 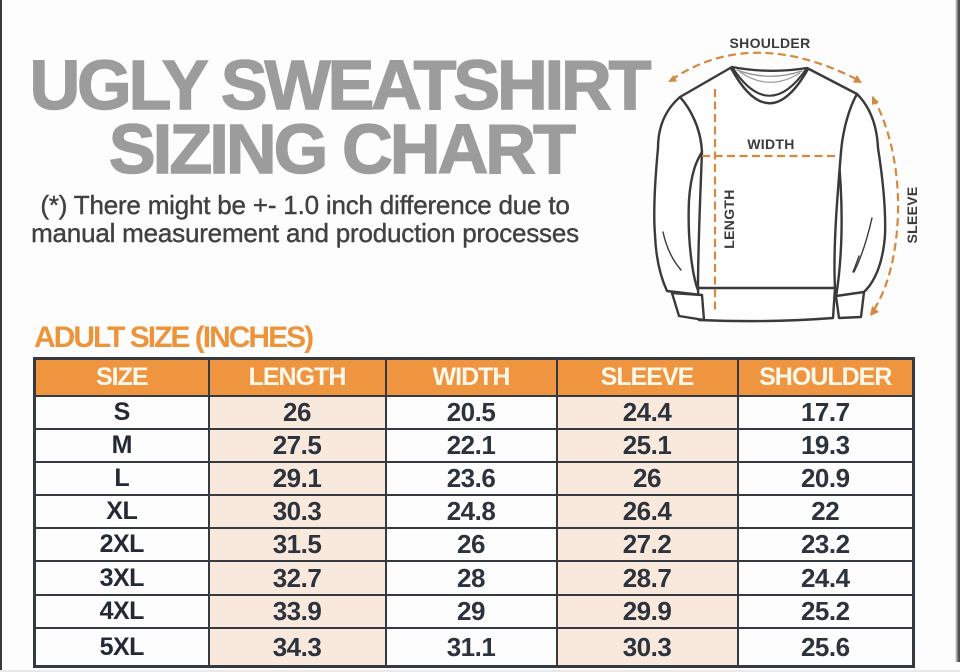 I want to click on svg-text: LENGTH, so click(x=729, y=218).